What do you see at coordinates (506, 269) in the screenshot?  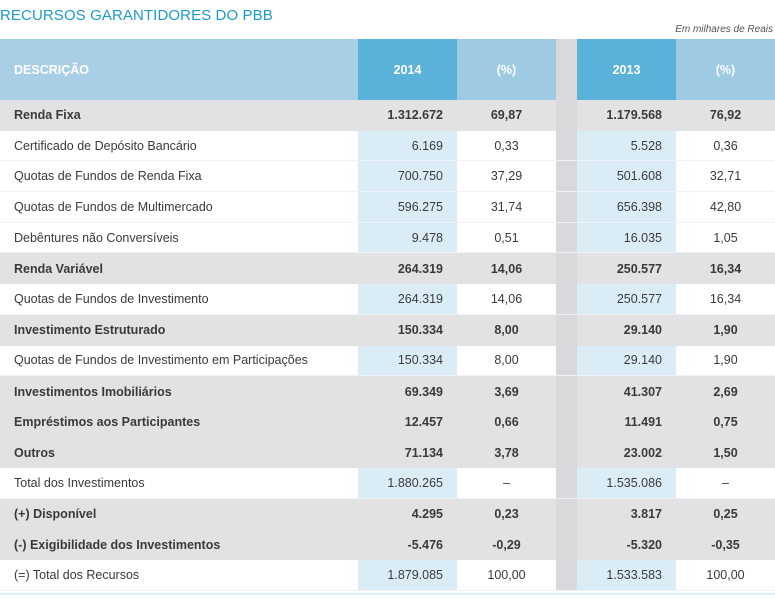 I see `percent-2014: 14,06` at bounding box center [506, 269].